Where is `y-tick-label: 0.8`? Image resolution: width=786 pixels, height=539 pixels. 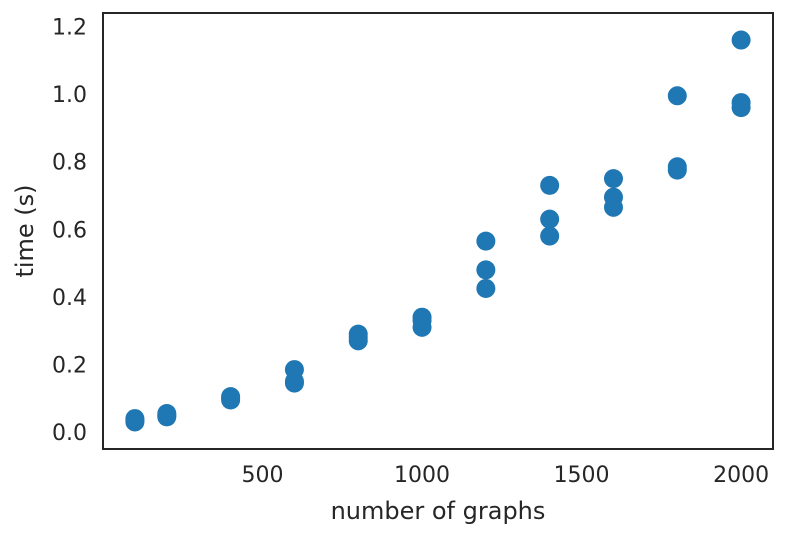
y-tick-label: 0.8 is located at coordinates (69, 163).